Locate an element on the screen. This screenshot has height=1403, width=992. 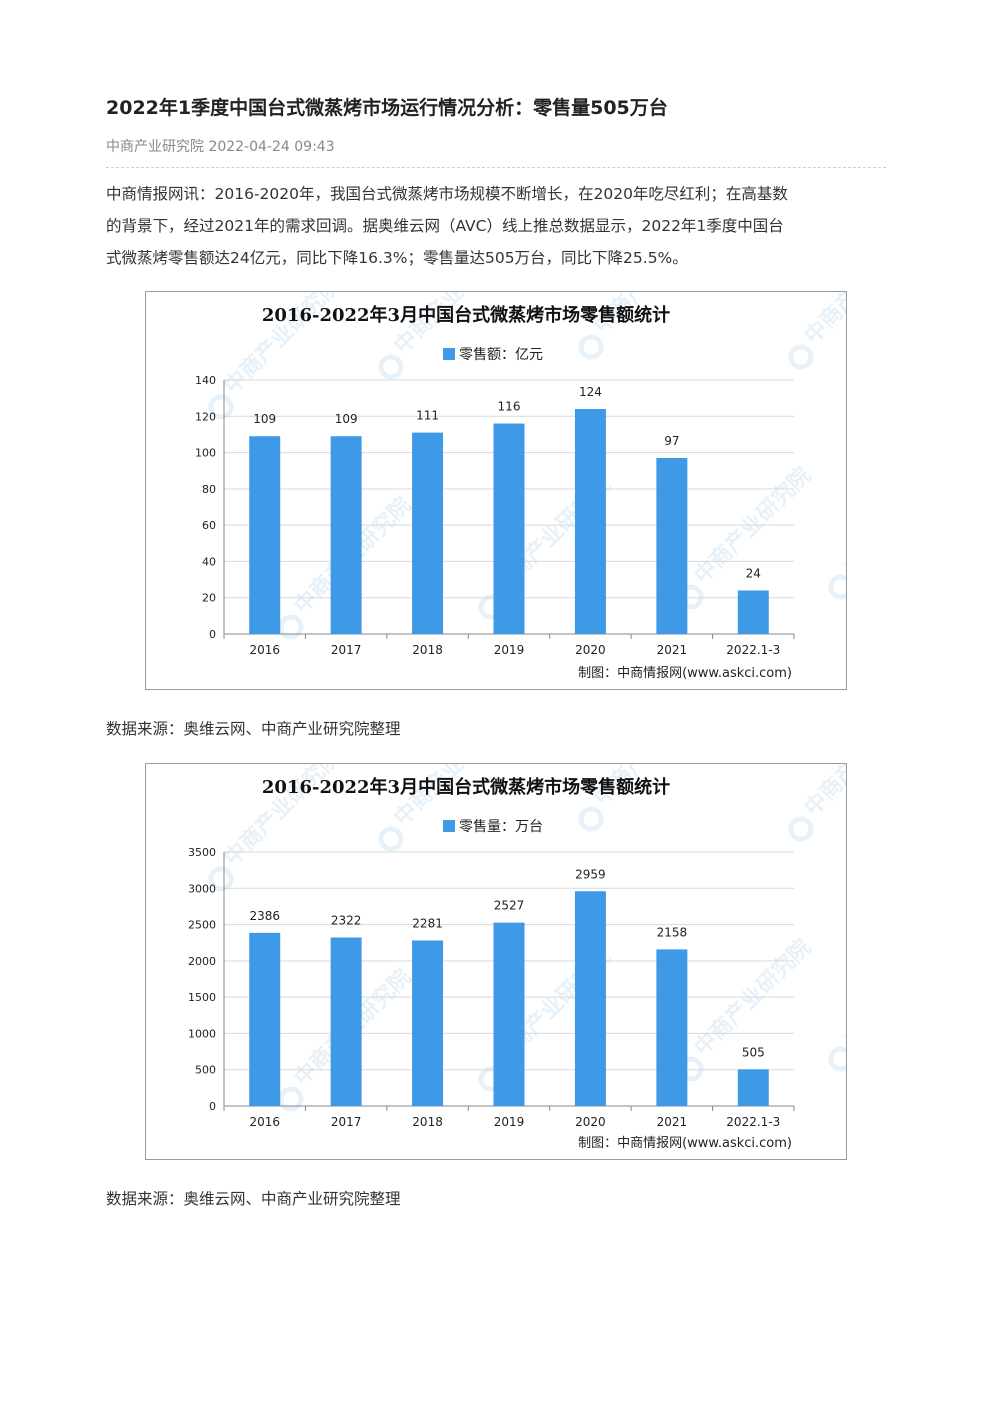
data-label: 97 is located at coordinates (671, 441).